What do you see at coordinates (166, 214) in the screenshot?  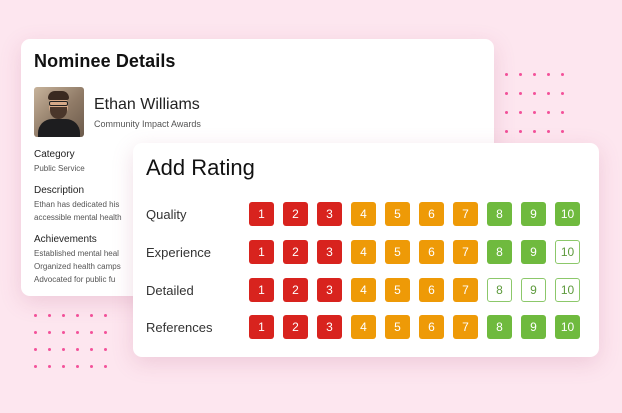 I see `rating-row-label: Quality` at bounding box center [166, 214].